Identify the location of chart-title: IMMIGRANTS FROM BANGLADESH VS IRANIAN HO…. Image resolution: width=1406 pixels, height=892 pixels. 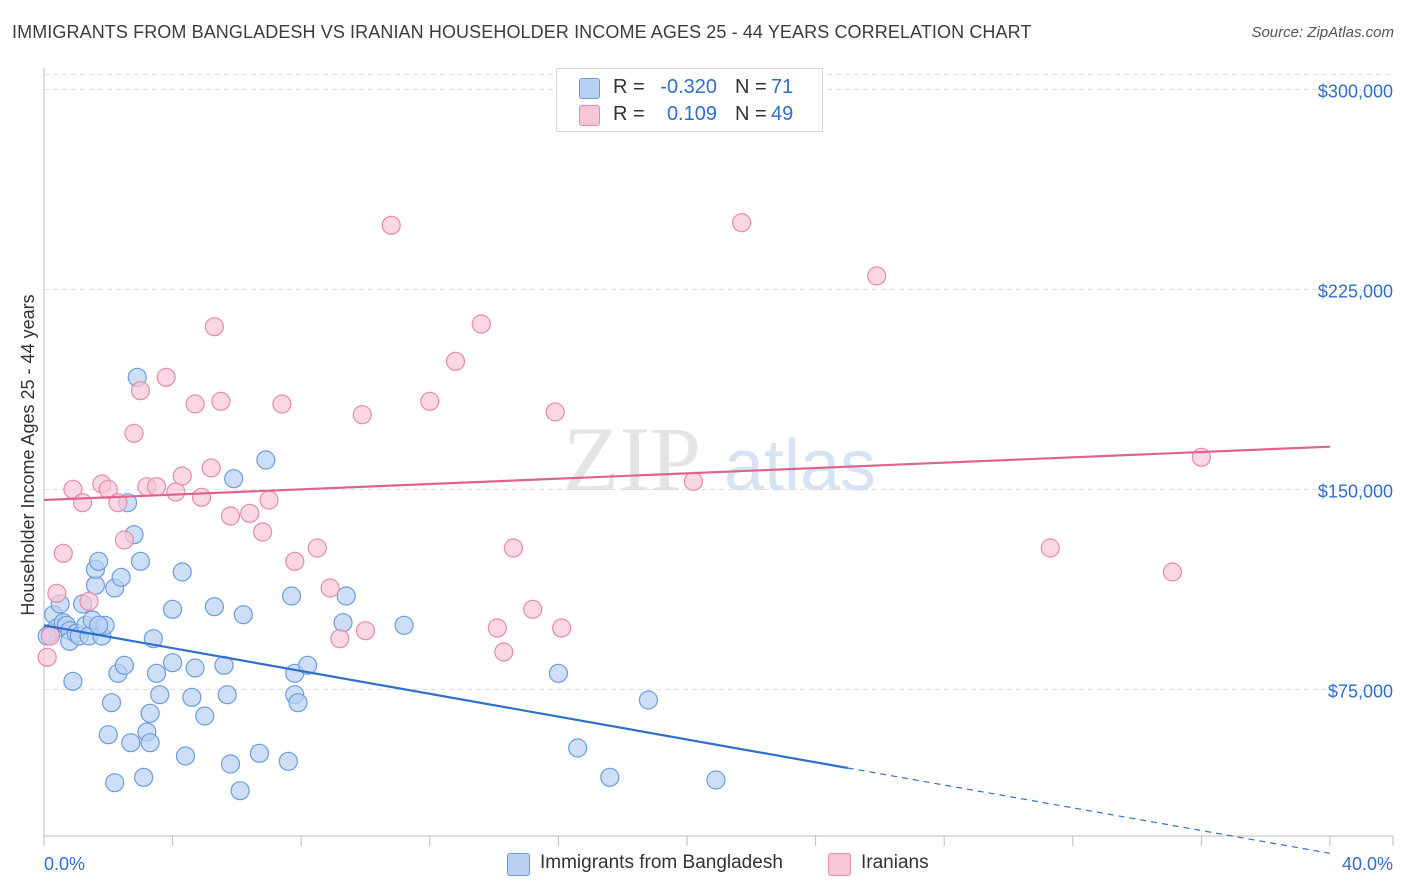
(522, 32).